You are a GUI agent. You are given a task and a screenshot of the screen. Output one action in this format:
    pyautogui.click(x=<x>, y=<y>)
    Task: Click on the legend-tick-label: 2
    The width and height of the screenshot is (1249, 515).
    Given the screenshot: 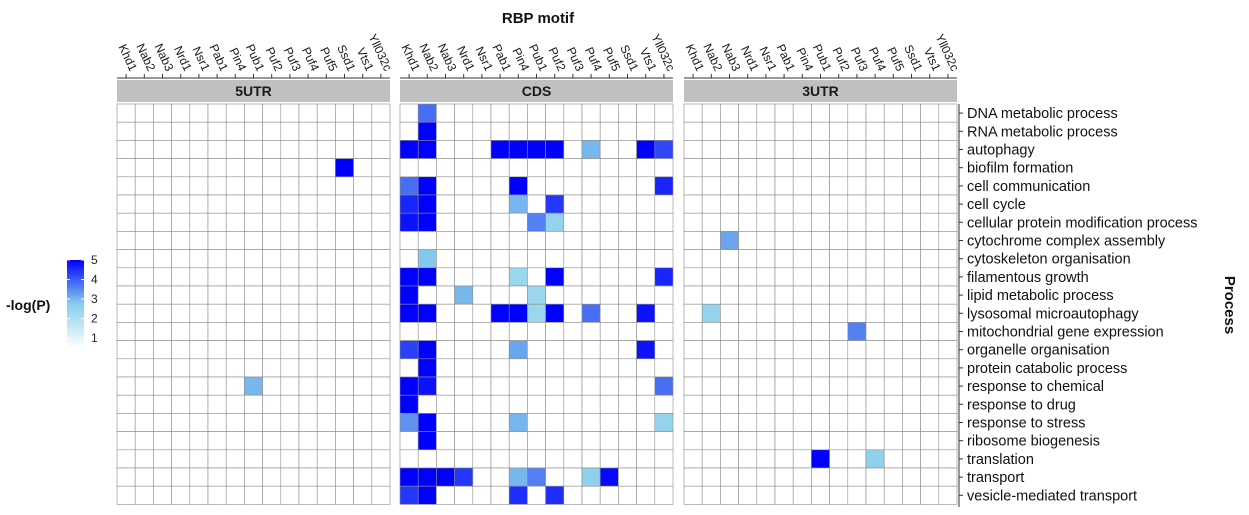 What is the action you would take?
    pyautogui.click(x=94, y=319)
    